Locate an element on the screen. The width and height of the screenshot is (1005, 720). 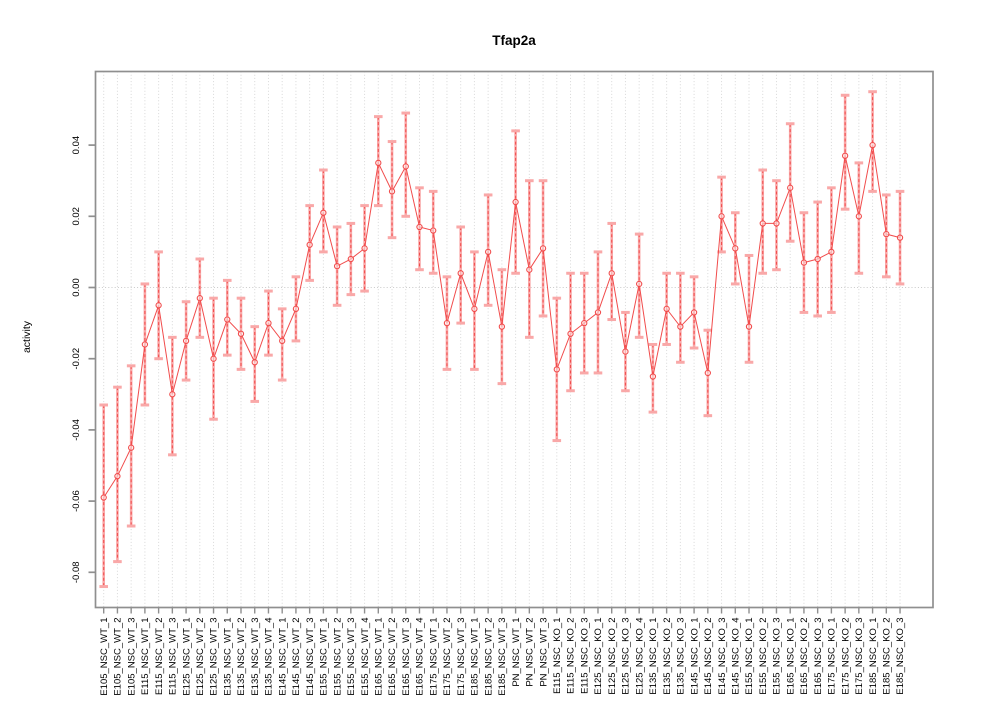
svg-text: PN_NSC_WT_1 is located at coordinates (516, 652).